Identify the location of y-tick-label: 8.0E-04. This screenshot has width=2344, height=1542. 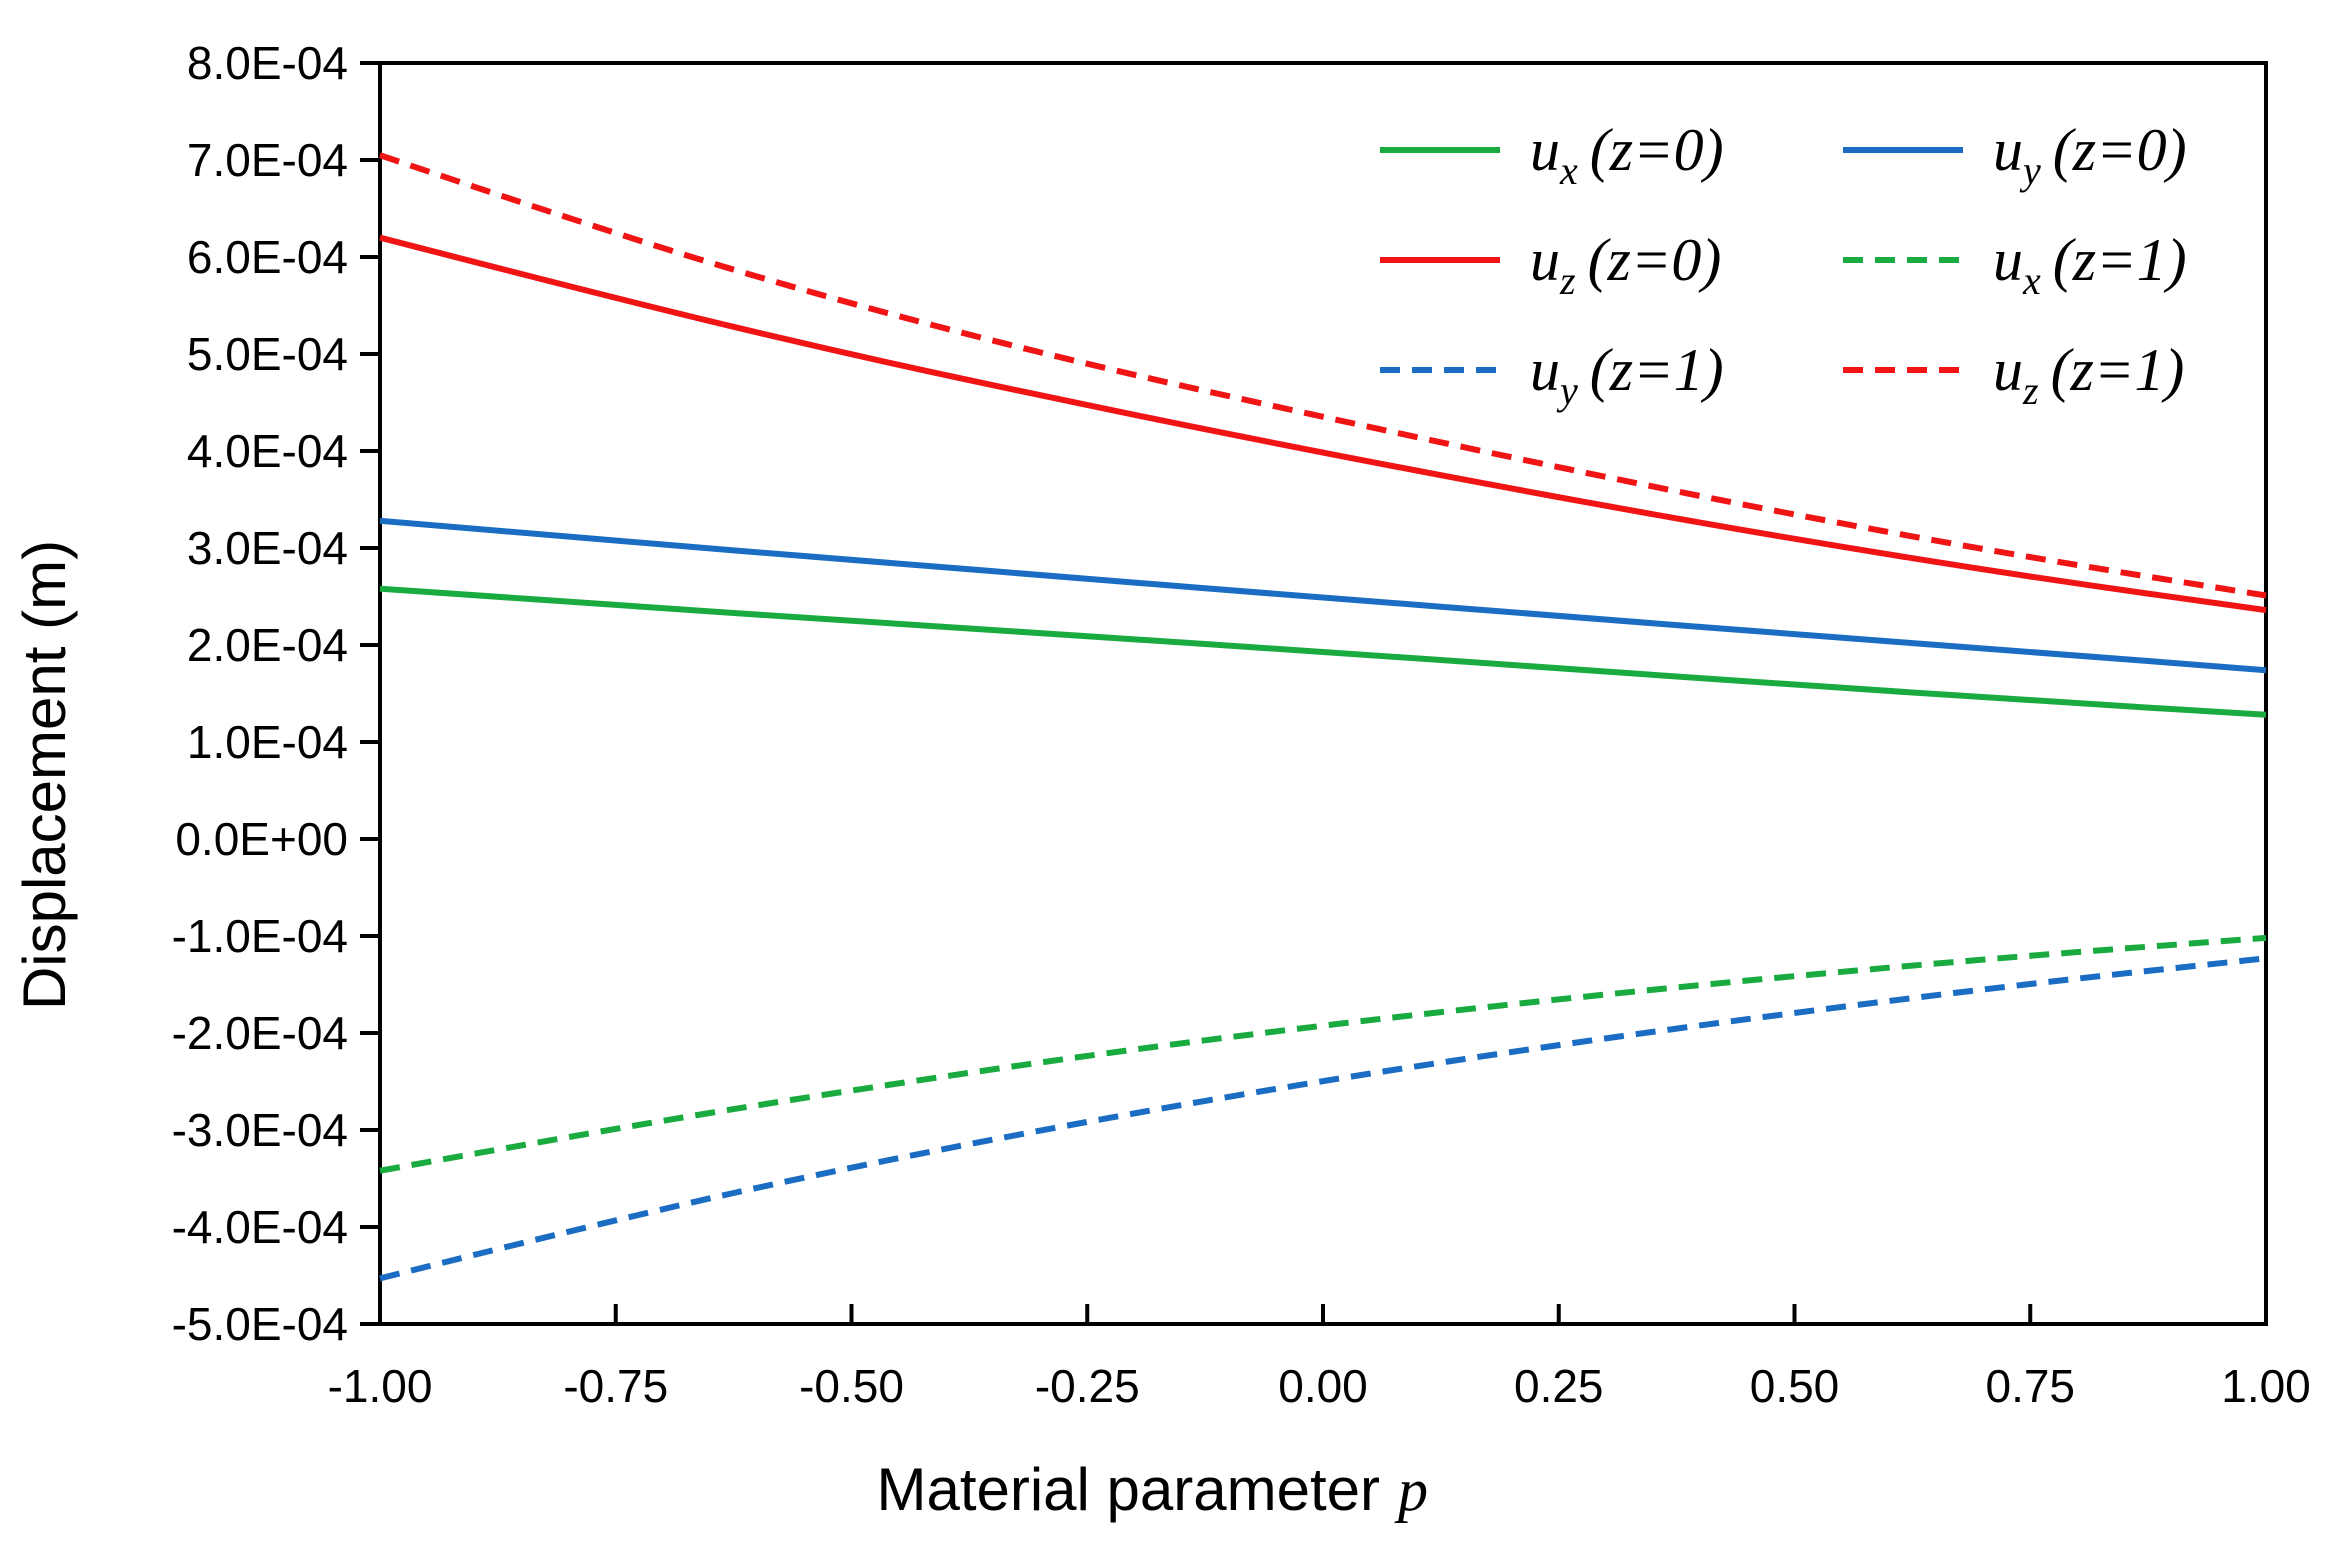
(267, 63).